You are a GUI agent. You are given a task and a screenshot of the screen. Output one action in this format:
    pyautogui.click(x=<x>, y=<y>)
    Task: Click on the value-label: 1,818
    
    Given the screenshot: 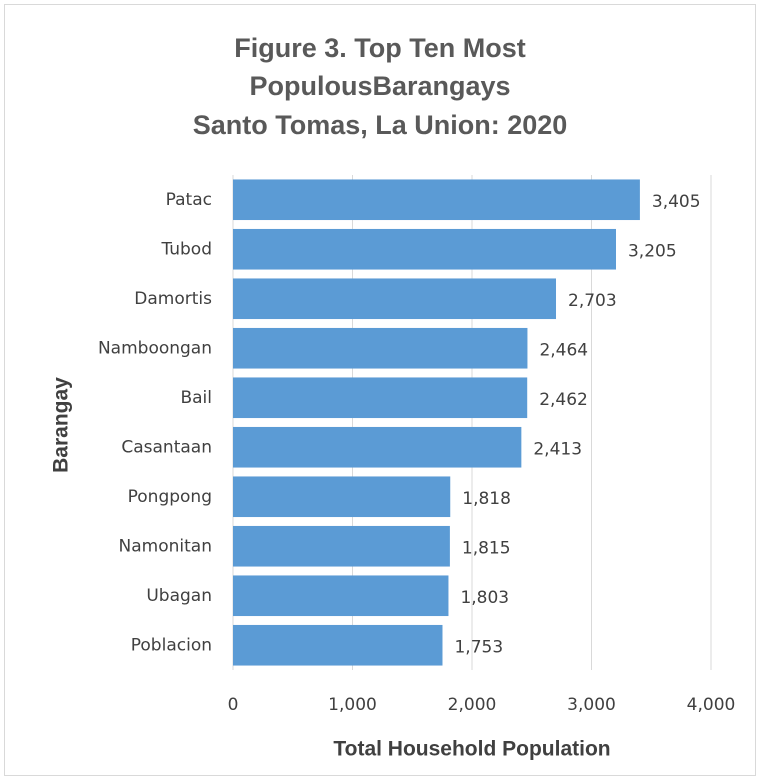 What is the action you would take?
    pyautogui.click(x=486, y=499)
    